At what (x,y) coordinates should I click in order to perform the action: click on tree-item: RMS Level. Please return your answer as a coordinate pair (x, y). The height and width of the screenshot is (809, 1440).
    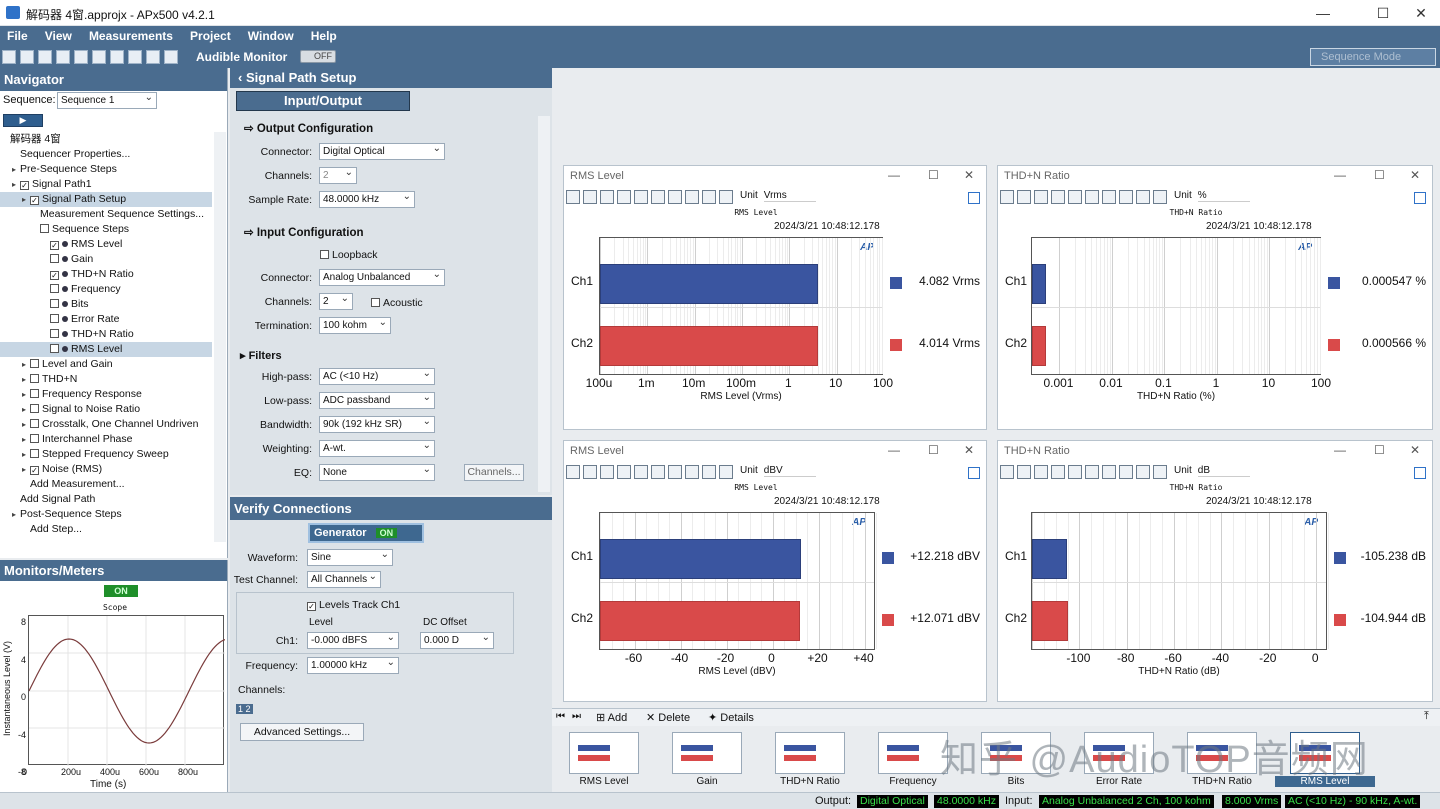
    Looking at the image, I should click on (106, 349).